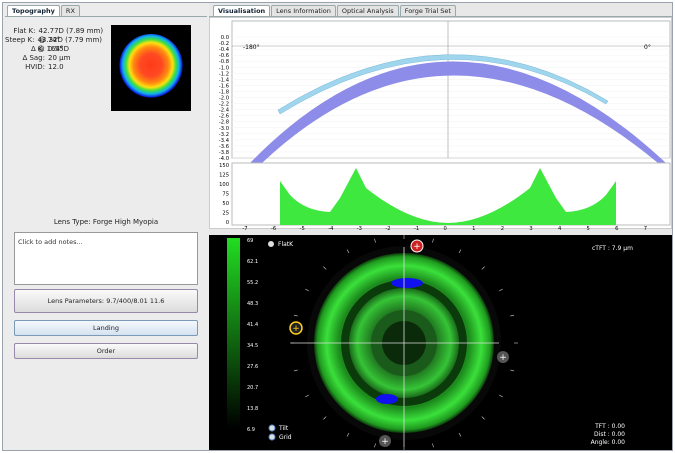  Describe the element at coordinates (224, 185) in the screenshot. I see `clearance-y-tick: 100` at that location.